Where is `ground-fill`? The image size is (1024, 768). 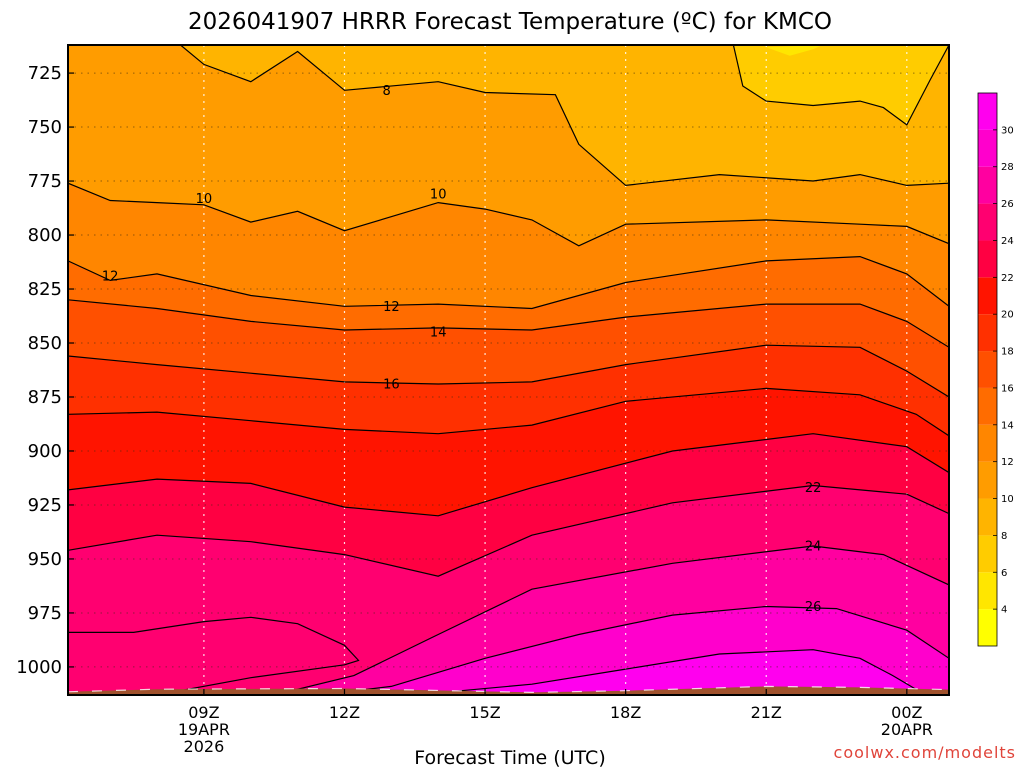
ground-fill is located at coordinates (508, 690).